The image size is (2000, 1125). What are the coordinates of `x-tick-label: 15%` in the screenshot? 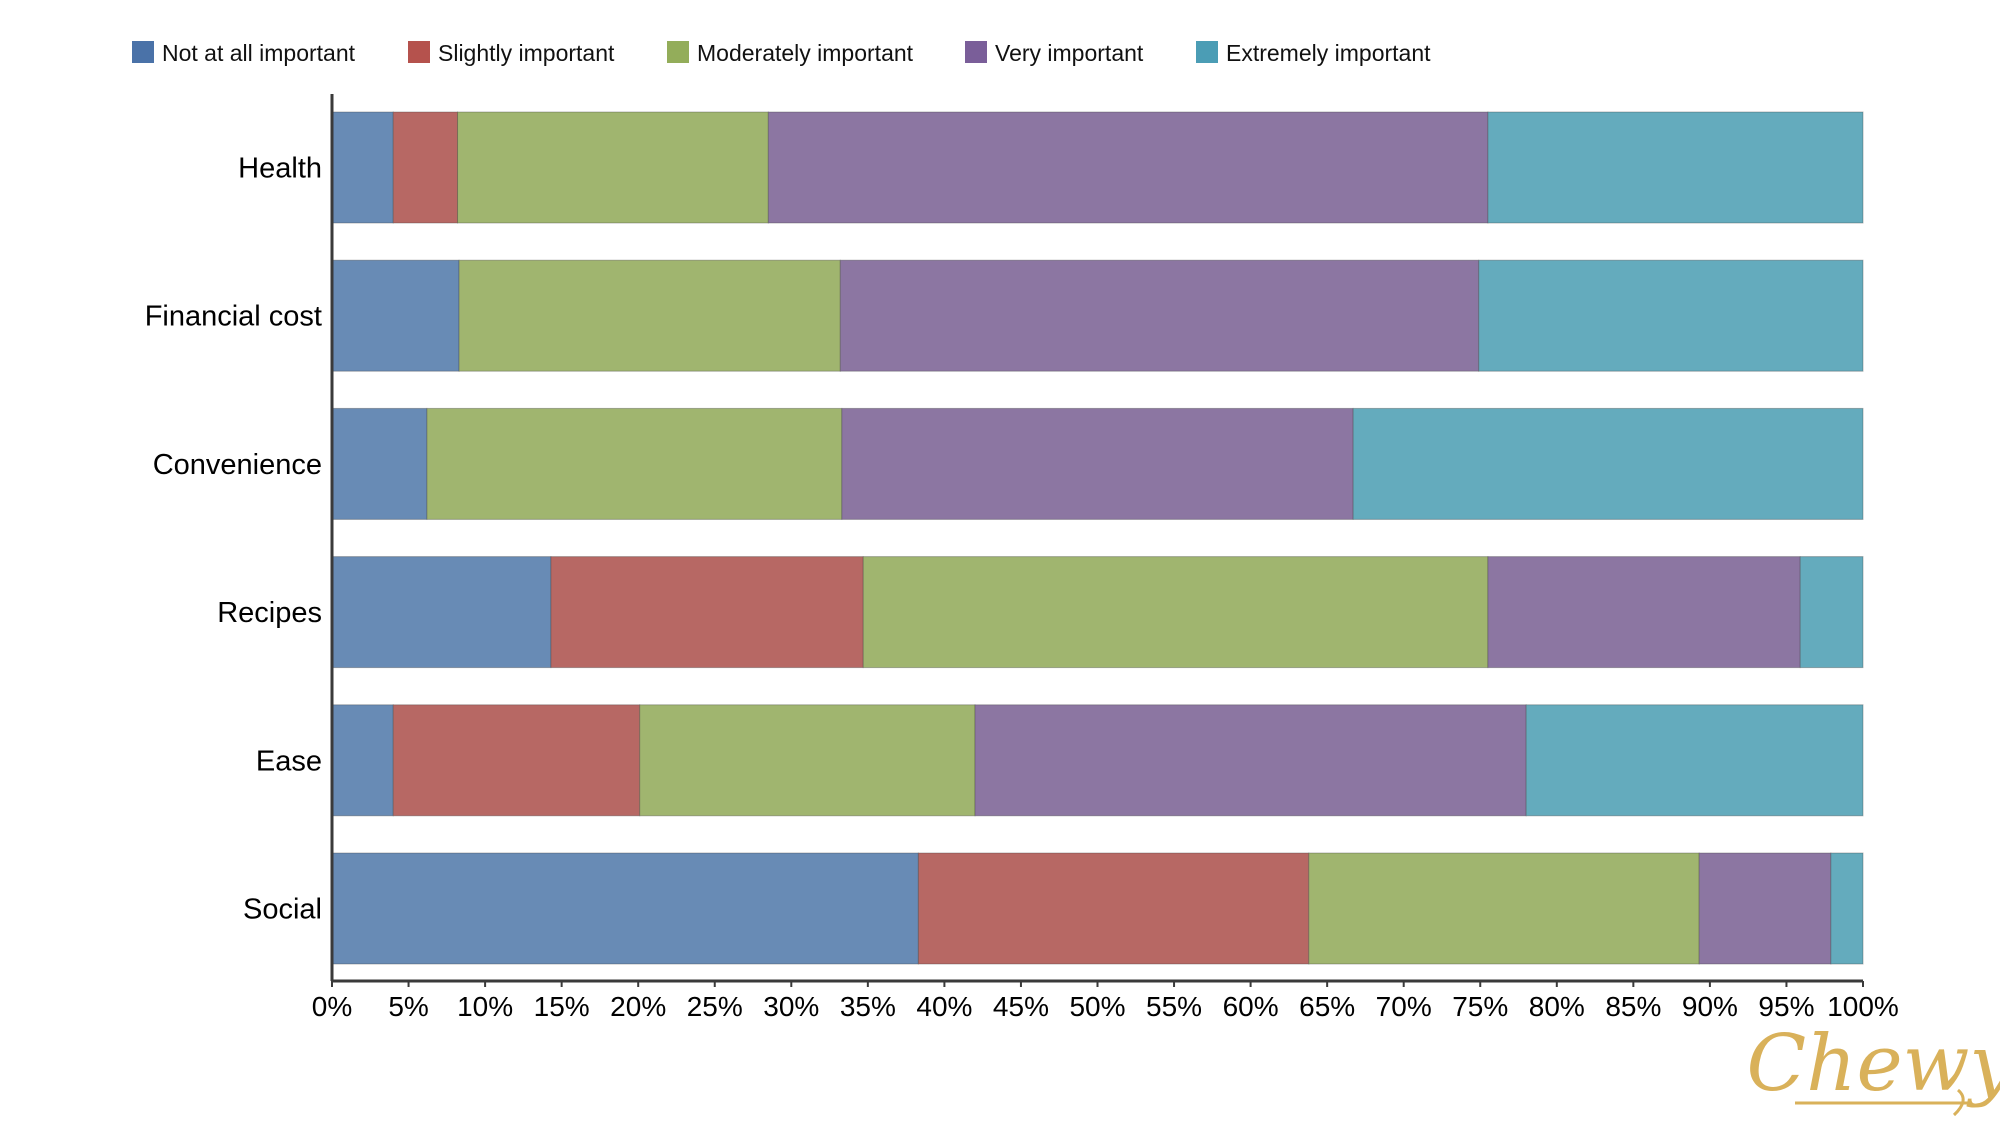 It's located at (562, 1006).